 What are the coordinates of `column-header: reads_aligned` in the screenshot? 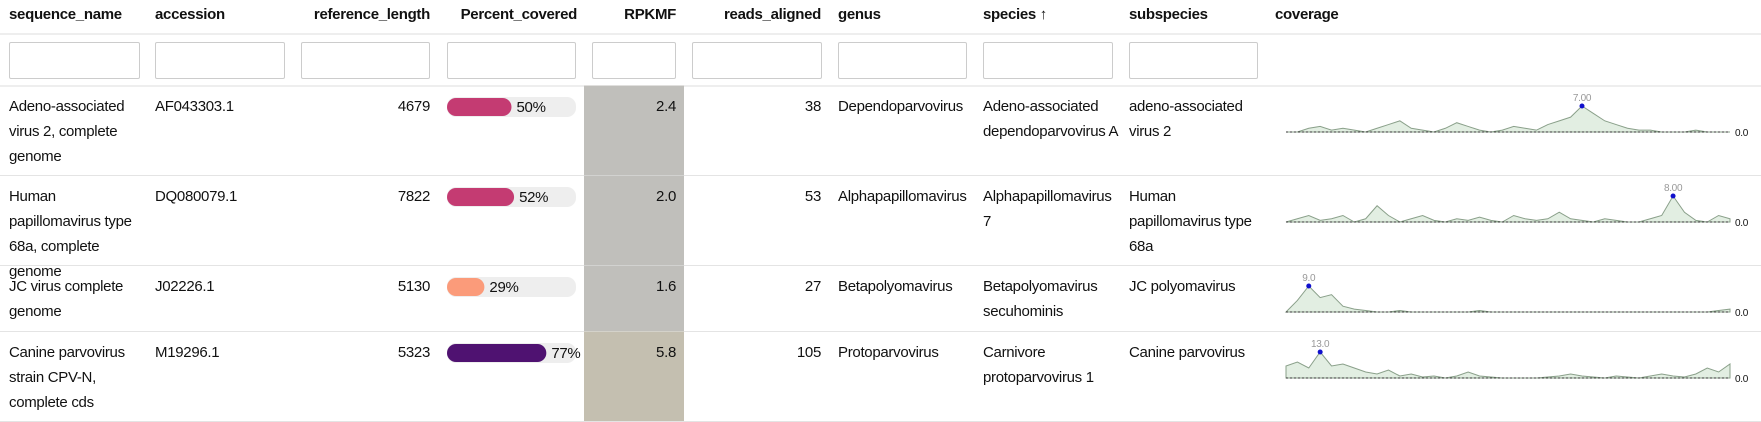 It's located at (772, 14).